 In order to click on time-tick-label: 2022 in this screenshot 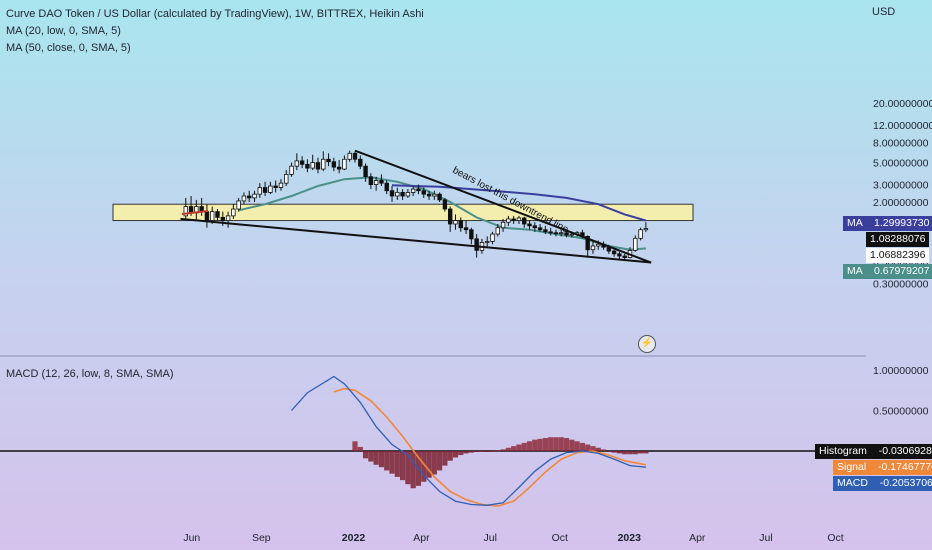, I will do `click(354, 538)`.